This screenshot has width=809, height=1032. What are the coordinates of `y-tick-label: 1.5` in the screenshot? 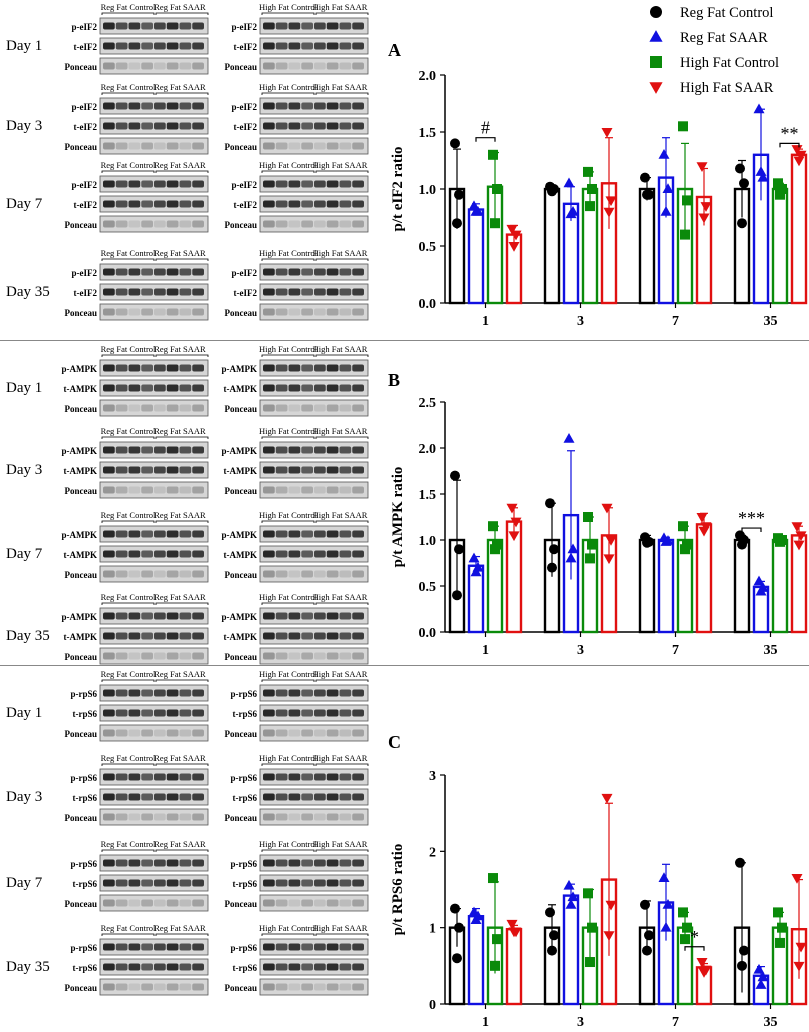 It's located at (428, 133).